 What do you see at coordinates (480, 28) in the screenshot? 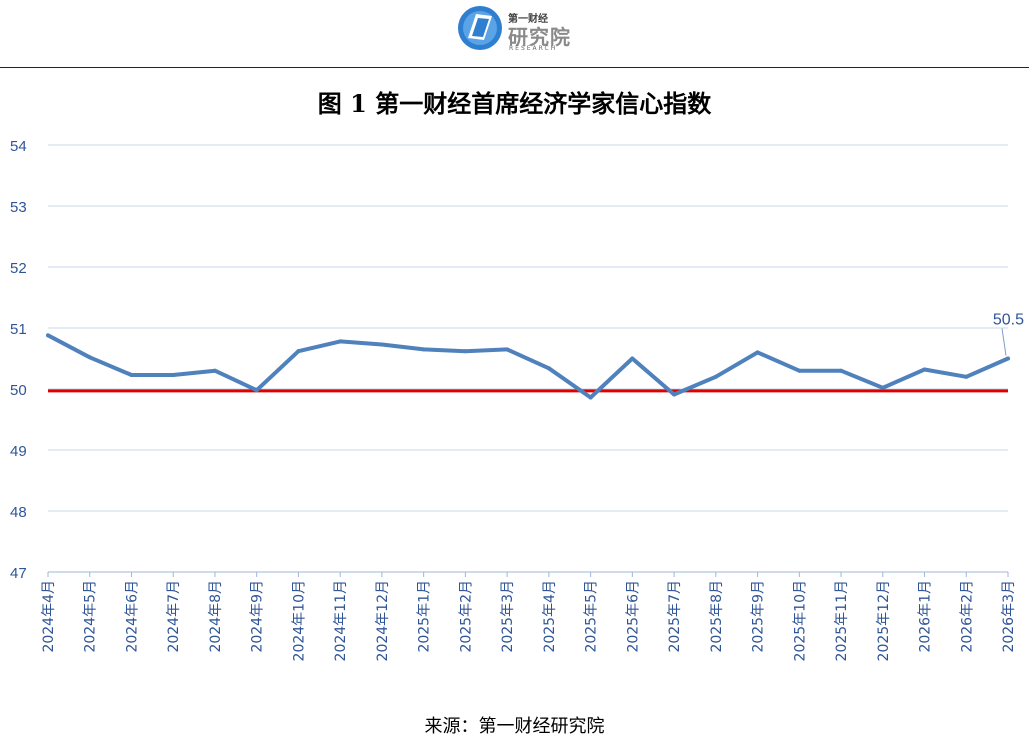
I see `logo-emblem-icon` at bounding box center [480, 28].